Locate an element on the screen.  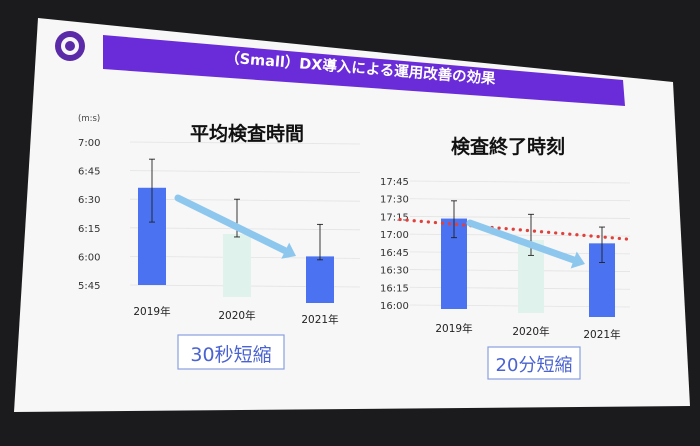
left-unit-label: (m:s) is located at coordinates (89, 119).